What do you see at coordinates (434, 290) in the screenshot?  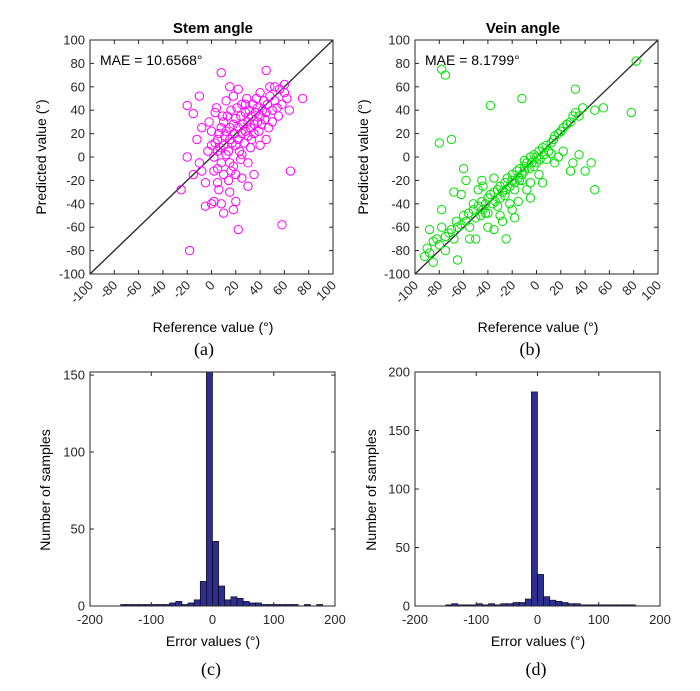 I see `x-tick-label: -80` at bounding box center [434, 290].